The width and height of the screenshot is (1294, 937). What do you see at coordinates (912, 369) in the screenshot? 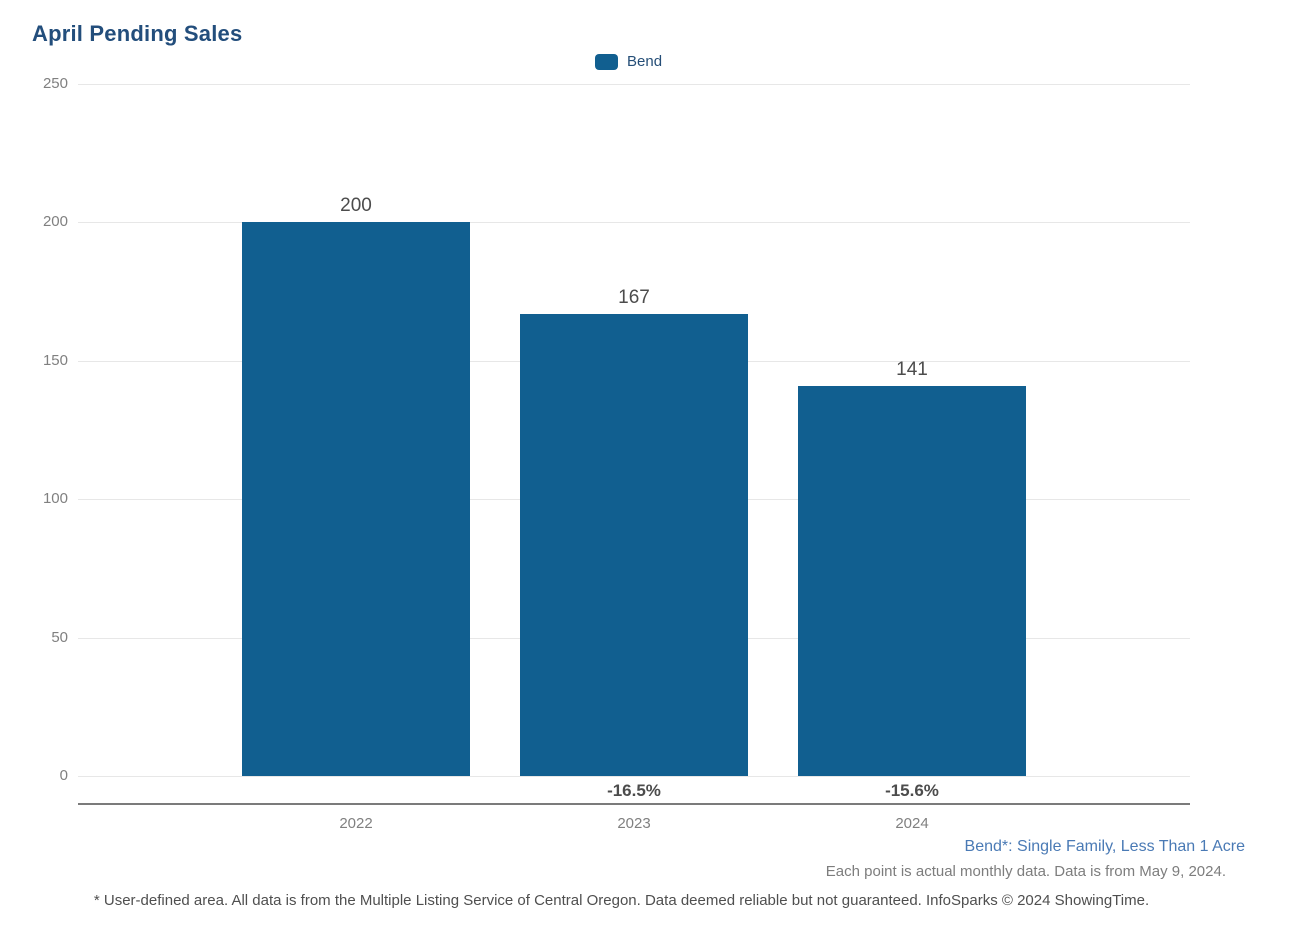
I see `bar-value-label-2024: 141` at bounding box center [912, 369].